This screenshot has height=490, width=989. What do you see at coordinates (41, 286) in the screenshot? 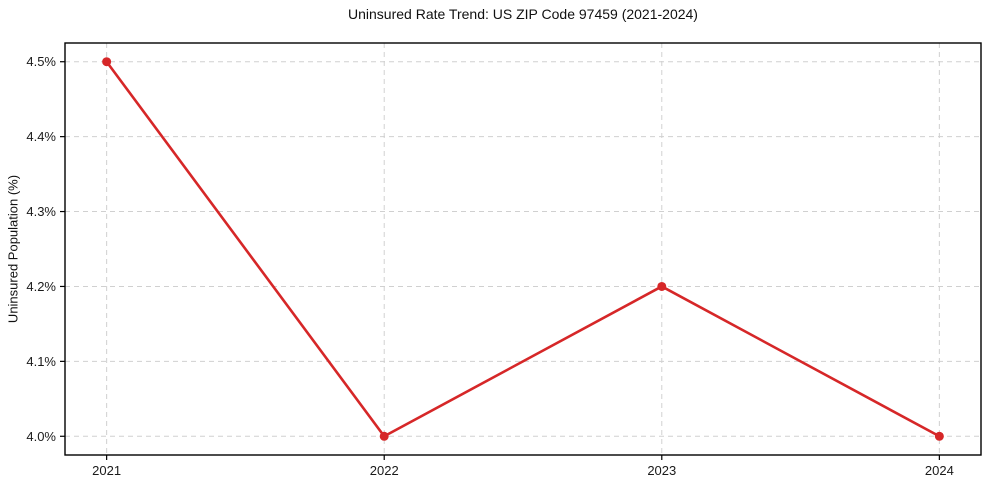
I see `y-tick-label: 4.2%` at bounding box center [41, 286].